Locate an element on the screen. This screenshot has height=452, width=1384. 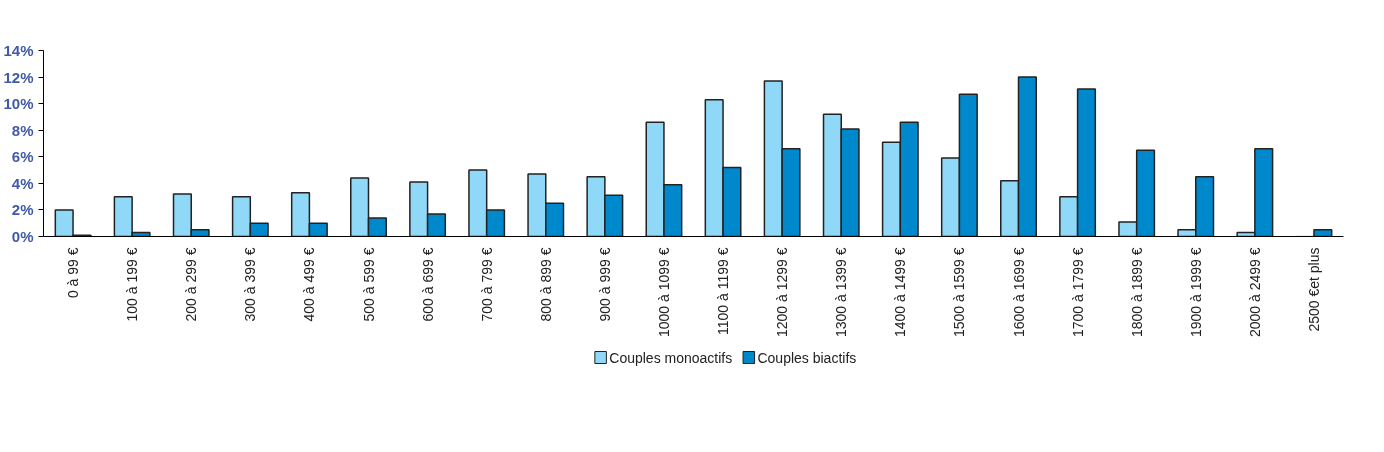
x-tick-label: 2500 €et plus is located at coordinates (1313, 289).